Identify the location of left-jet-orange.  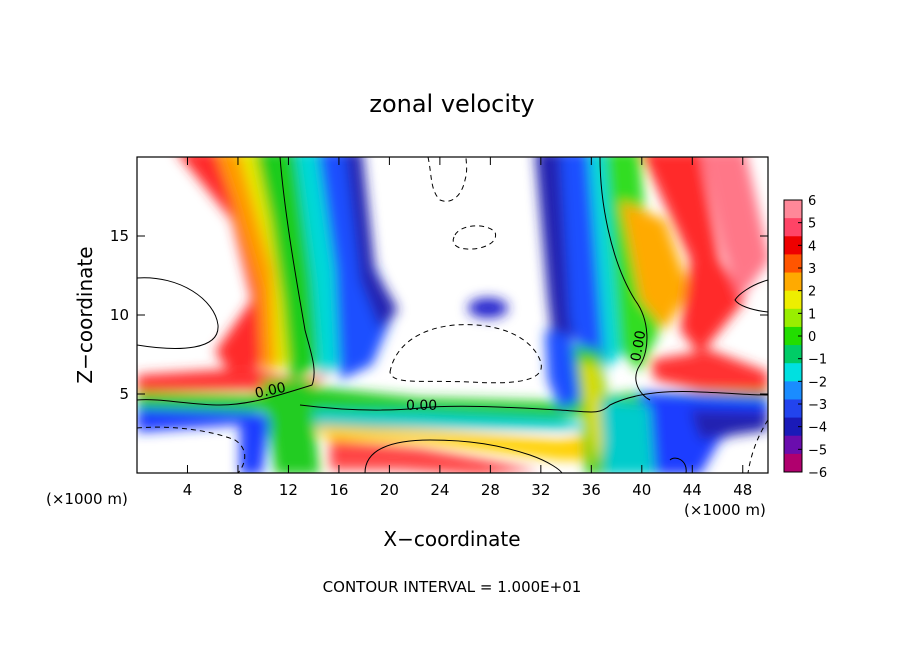
(249, 263).